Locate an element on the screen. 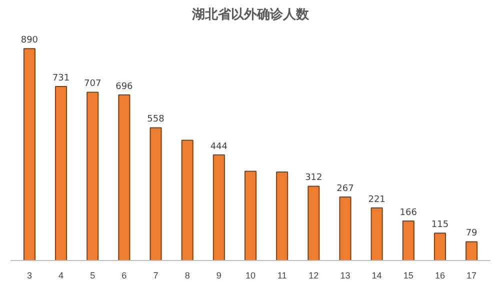  x-tick-label: 9 is located at coordinates (219, 275).